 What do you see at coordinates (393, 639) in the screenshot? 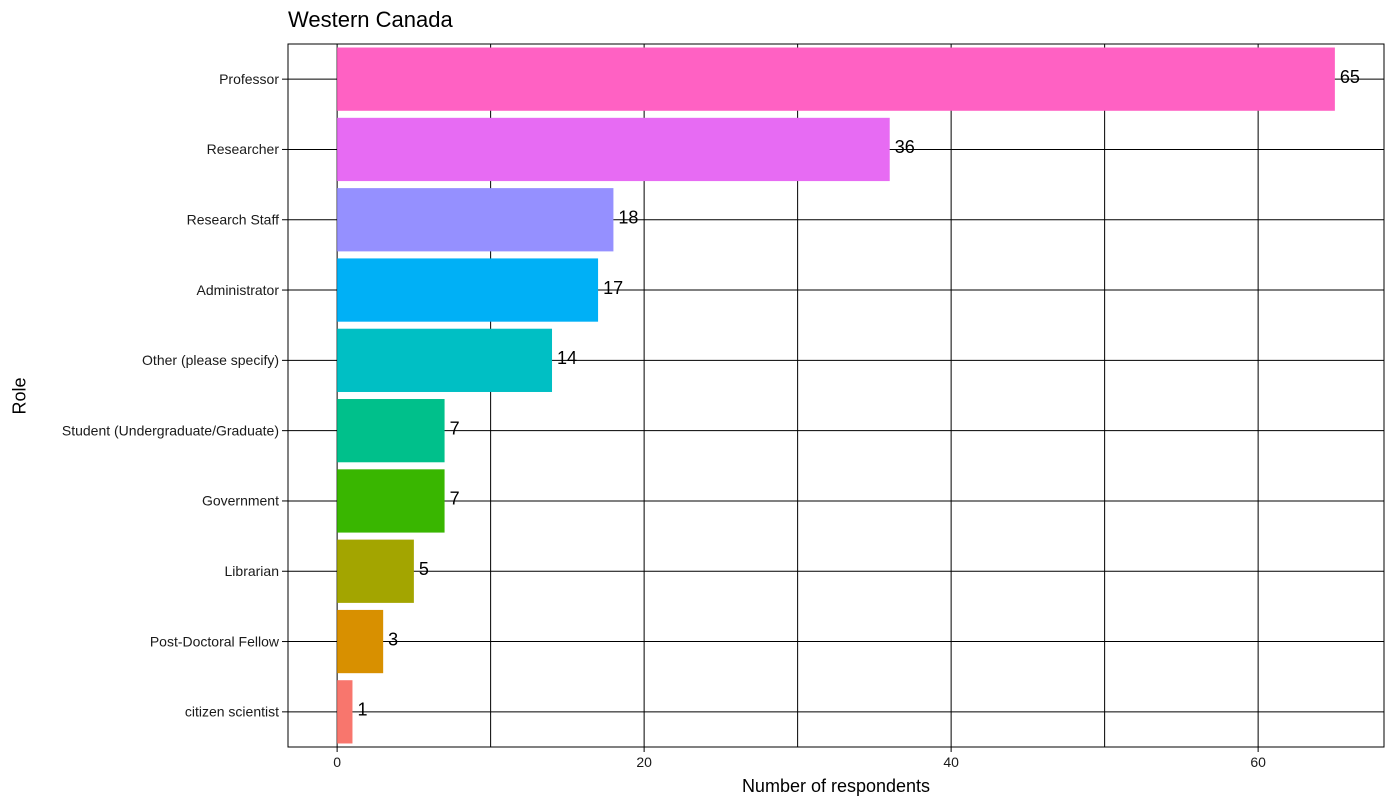
I see `bar-value-label: 3` at bounding box center [393, 639].